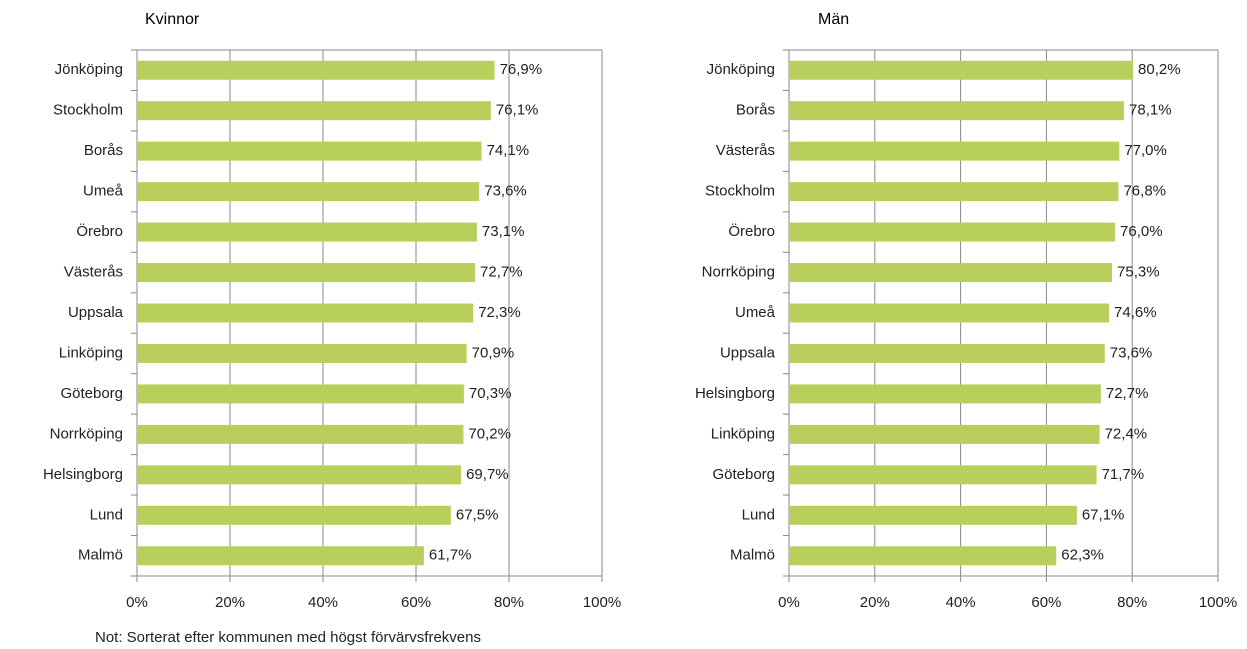  I want to click on value-label: 74,6%, so click(1135, 312).